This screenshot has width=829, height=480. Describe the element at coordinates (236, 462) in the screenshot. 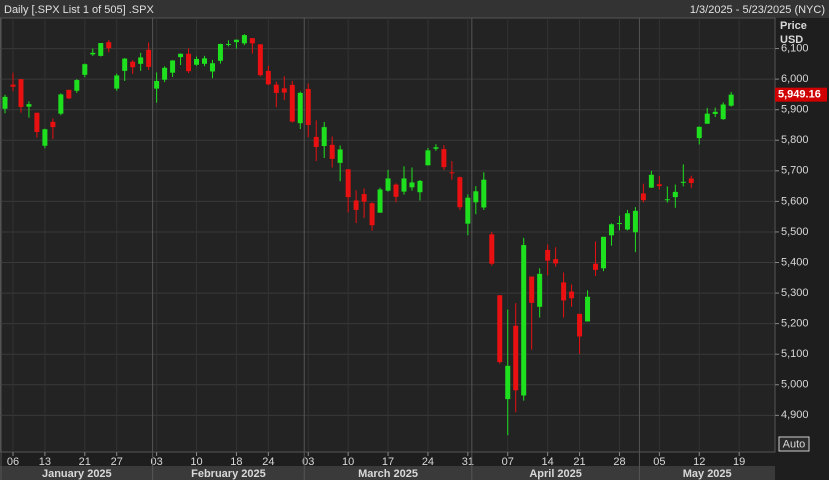

I see `x-tick-label: 18` at that location.